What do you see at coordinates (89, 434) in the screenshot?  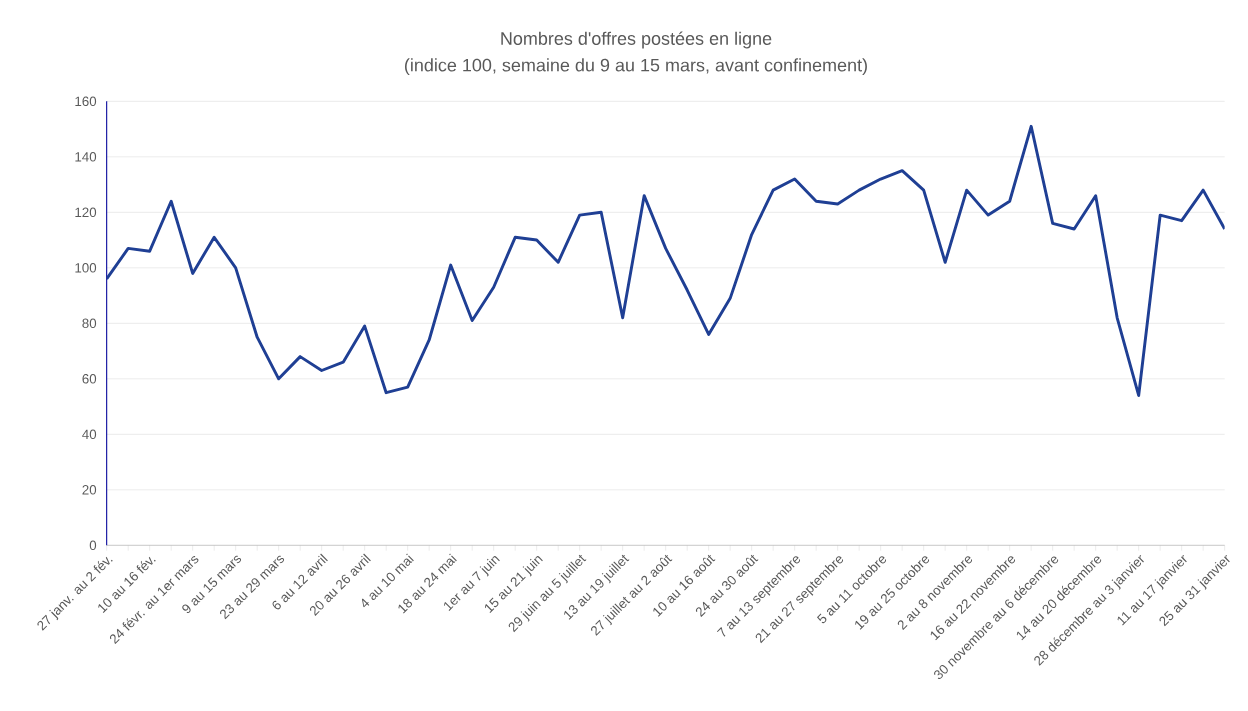 I see `y-tick-label: 40` at bounding box center [89, 434].